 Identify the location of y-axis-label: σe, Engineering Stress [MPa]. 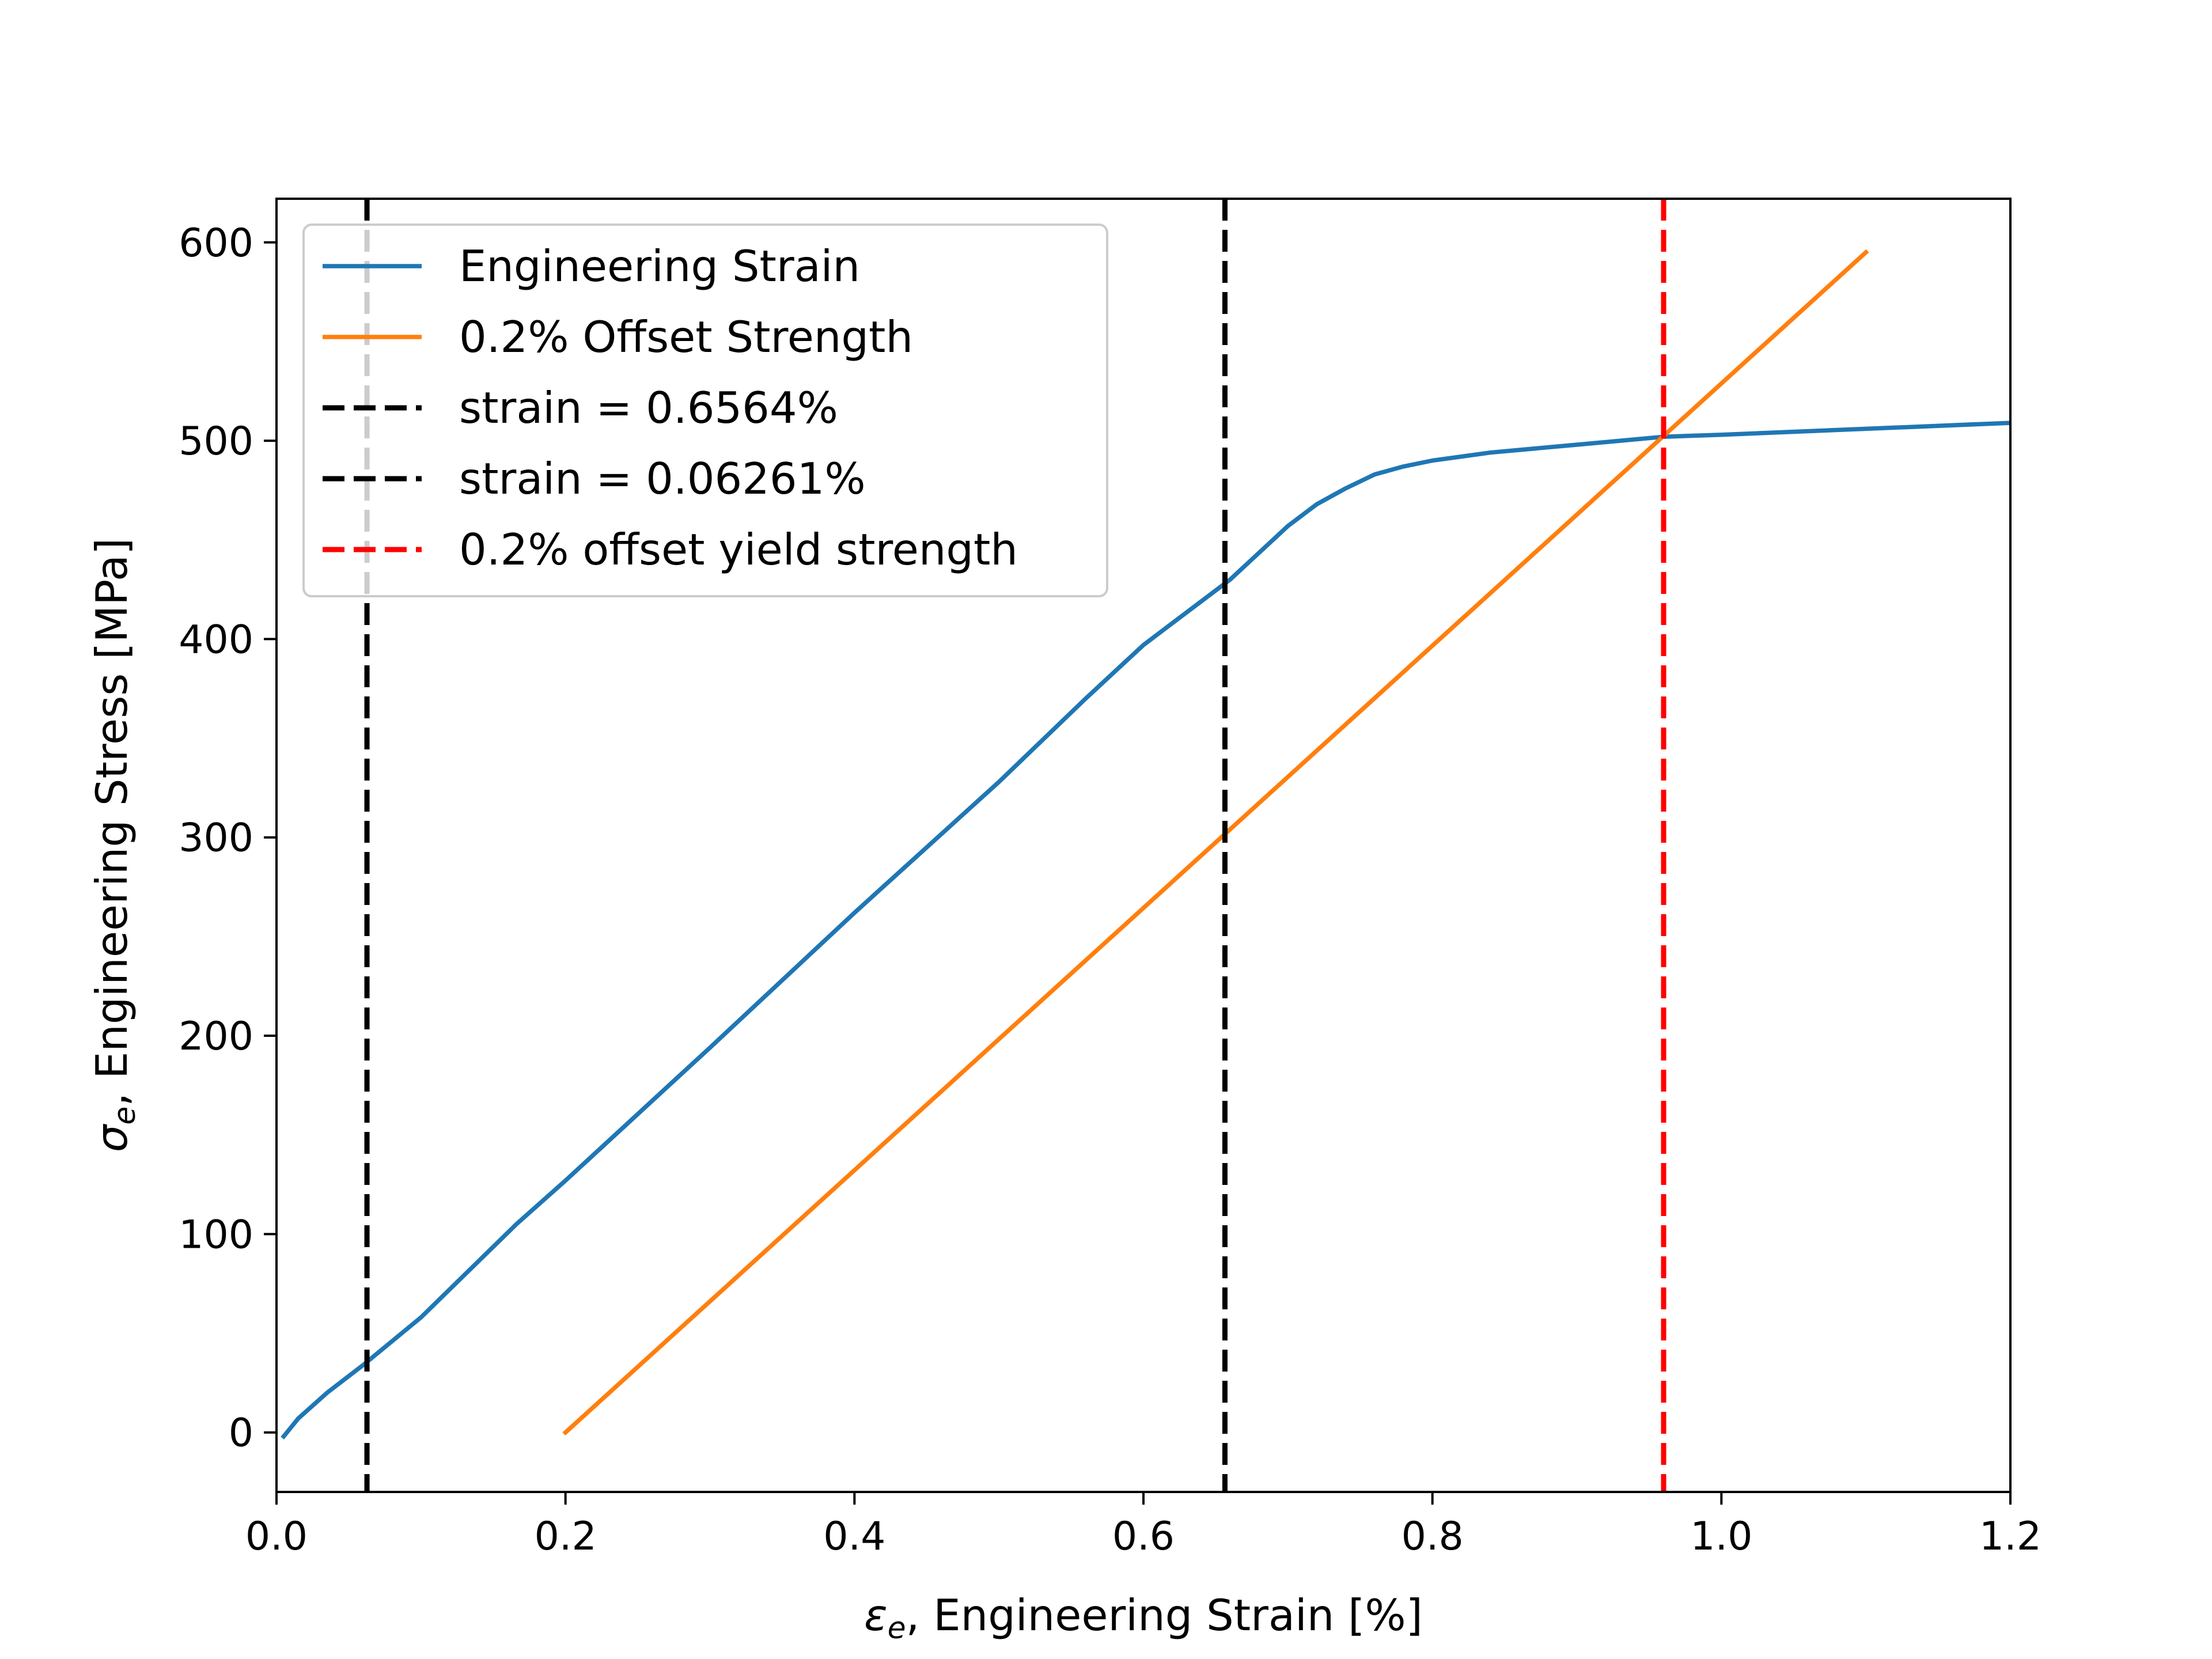
(114, 845).